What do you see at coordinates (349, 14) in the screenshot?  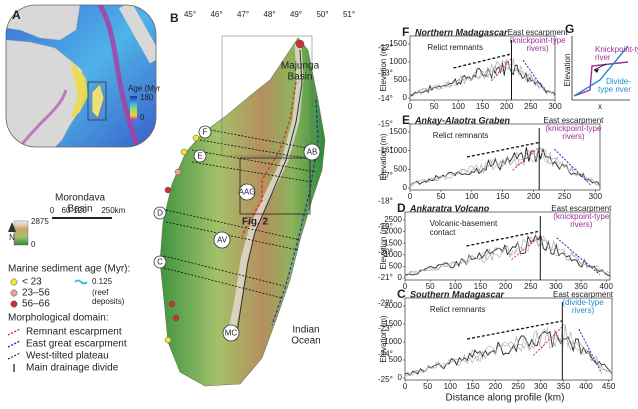 I see `longitude-label: 51°` at bounding box center [349, 14].